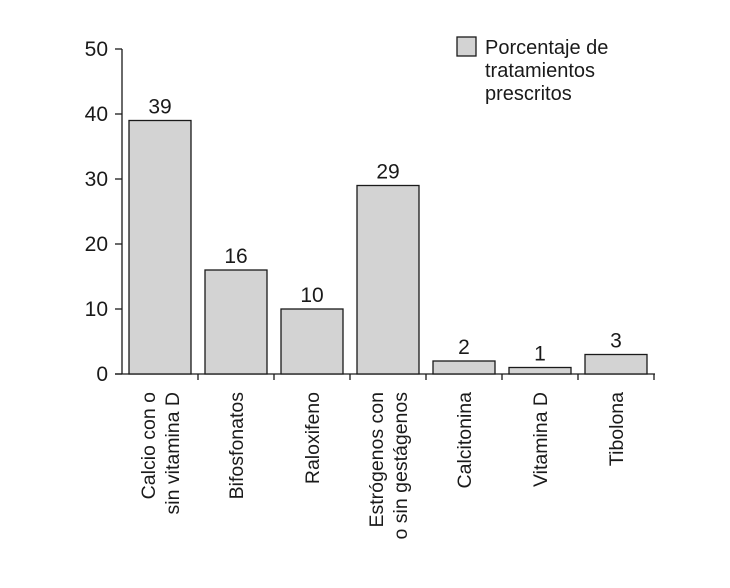 The image size is (730, 588). Describe the element at coordinates (466, 46) in the screenshot. I see `legend-swatch` at that location.